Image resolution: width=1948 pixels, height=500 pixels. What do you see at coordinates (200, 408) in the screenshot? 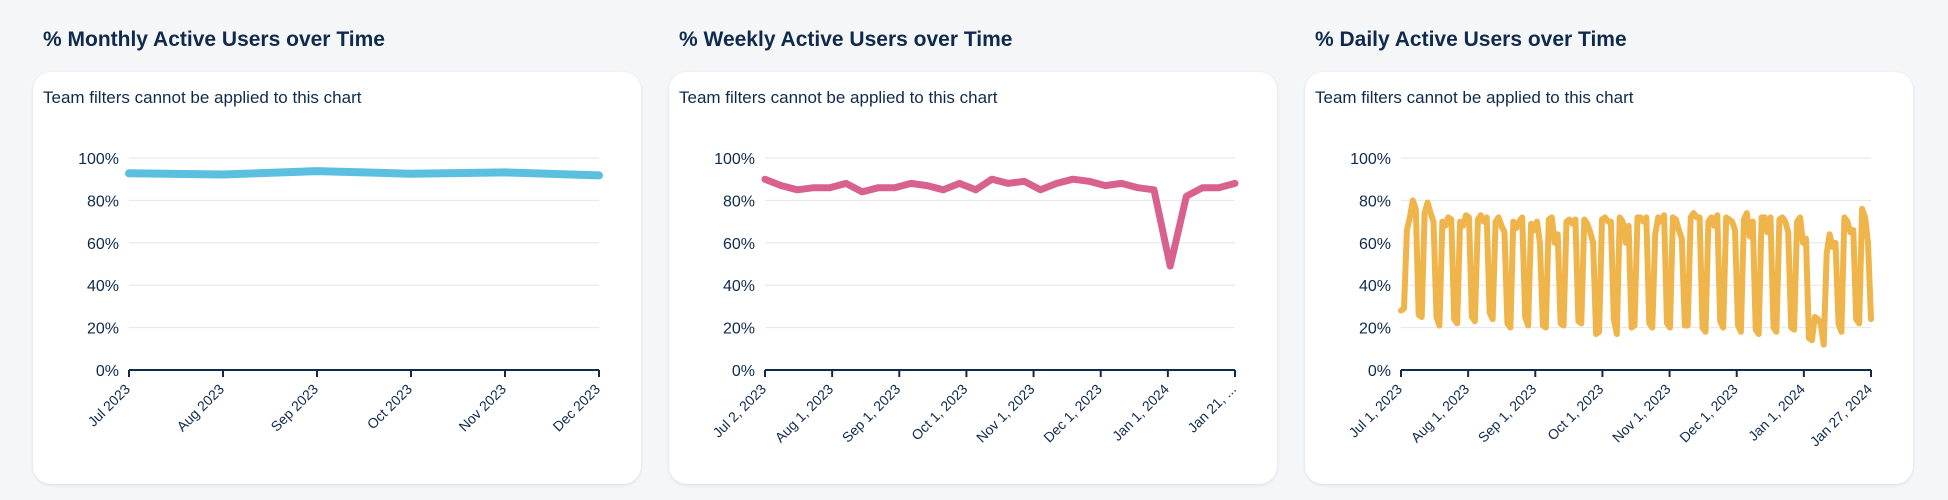
I see `x-tick-label: Aug 2023` at bounding box center [200, 408].